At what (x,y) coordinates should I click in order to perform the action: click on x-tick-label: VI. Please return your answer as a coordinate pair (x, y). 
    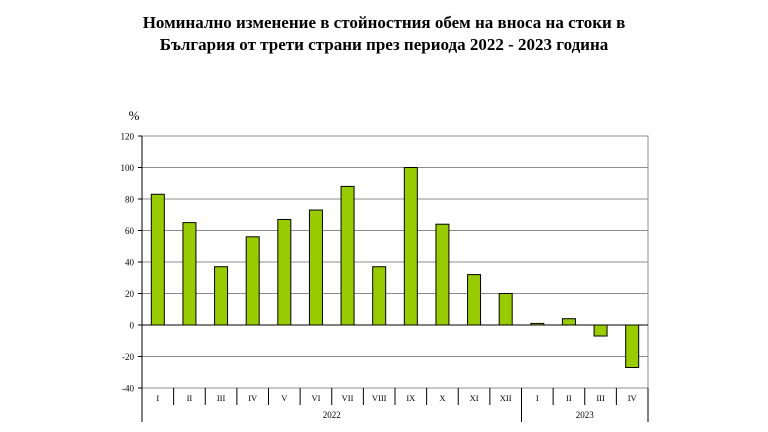
    Looking at the image, I should click on (315, 398).